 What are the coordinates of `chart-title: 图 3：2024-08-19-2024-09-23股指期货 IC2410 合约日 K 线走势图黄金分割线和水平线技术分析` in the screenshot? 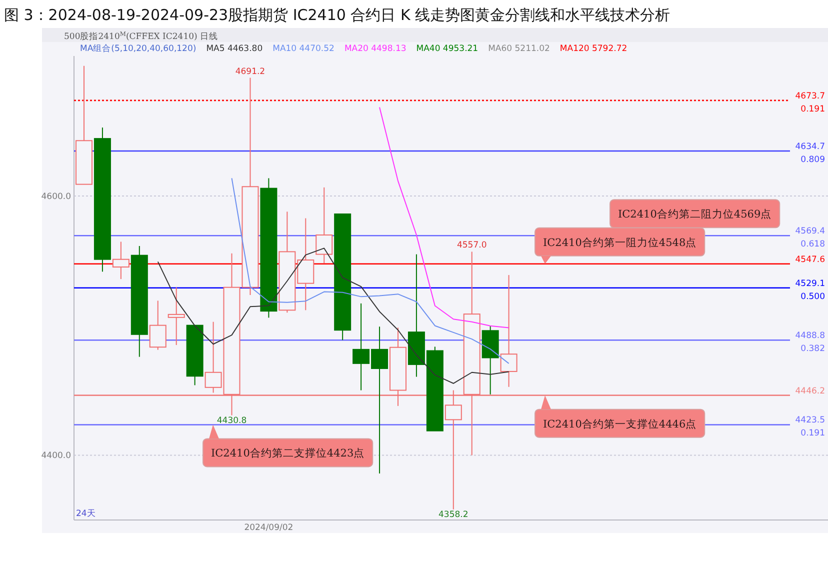 It's located at (337, 15).